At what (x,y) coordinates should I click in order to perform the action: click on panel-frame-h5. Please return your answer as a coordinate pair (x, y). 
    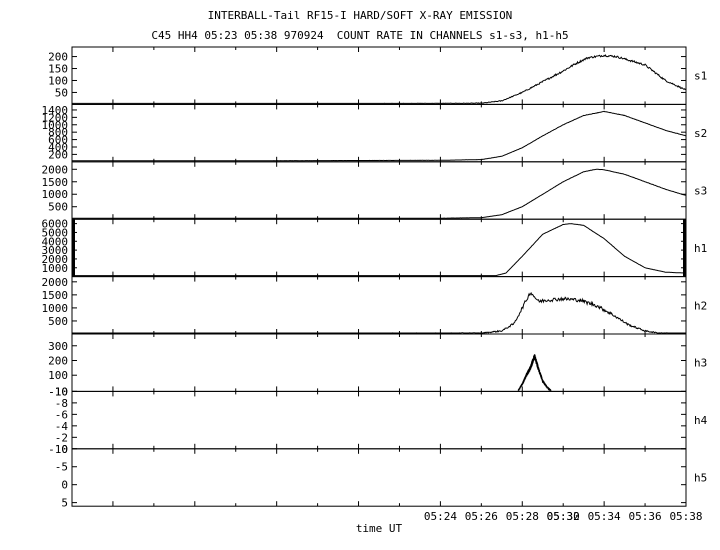
    Looking at the image, I should click on (379, 477).